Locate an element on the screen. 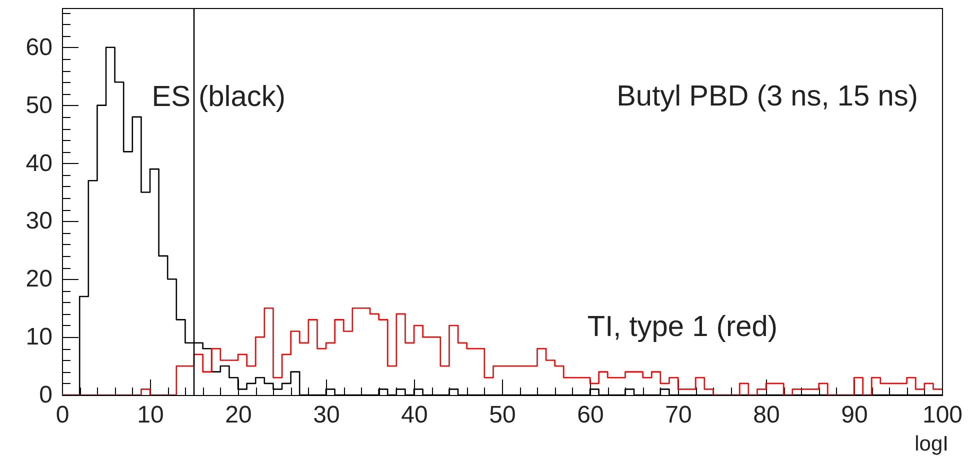 The image size is (971, 463). x-tick-label: 100 is located at coordinates (942, 415).